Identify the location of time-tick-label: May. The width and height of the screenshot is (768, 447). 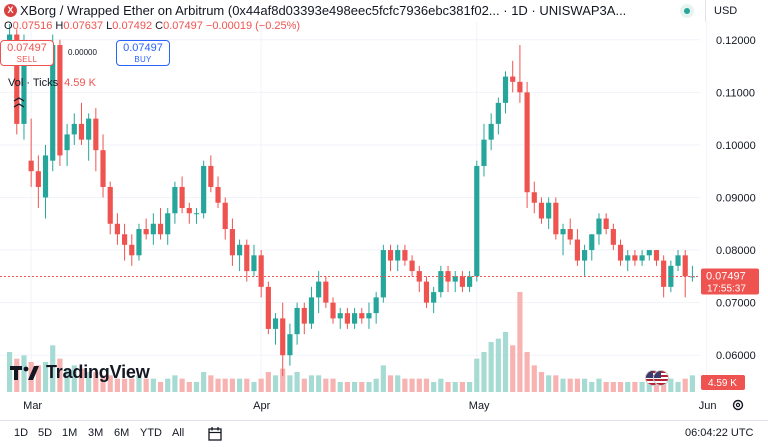
(479, 406).